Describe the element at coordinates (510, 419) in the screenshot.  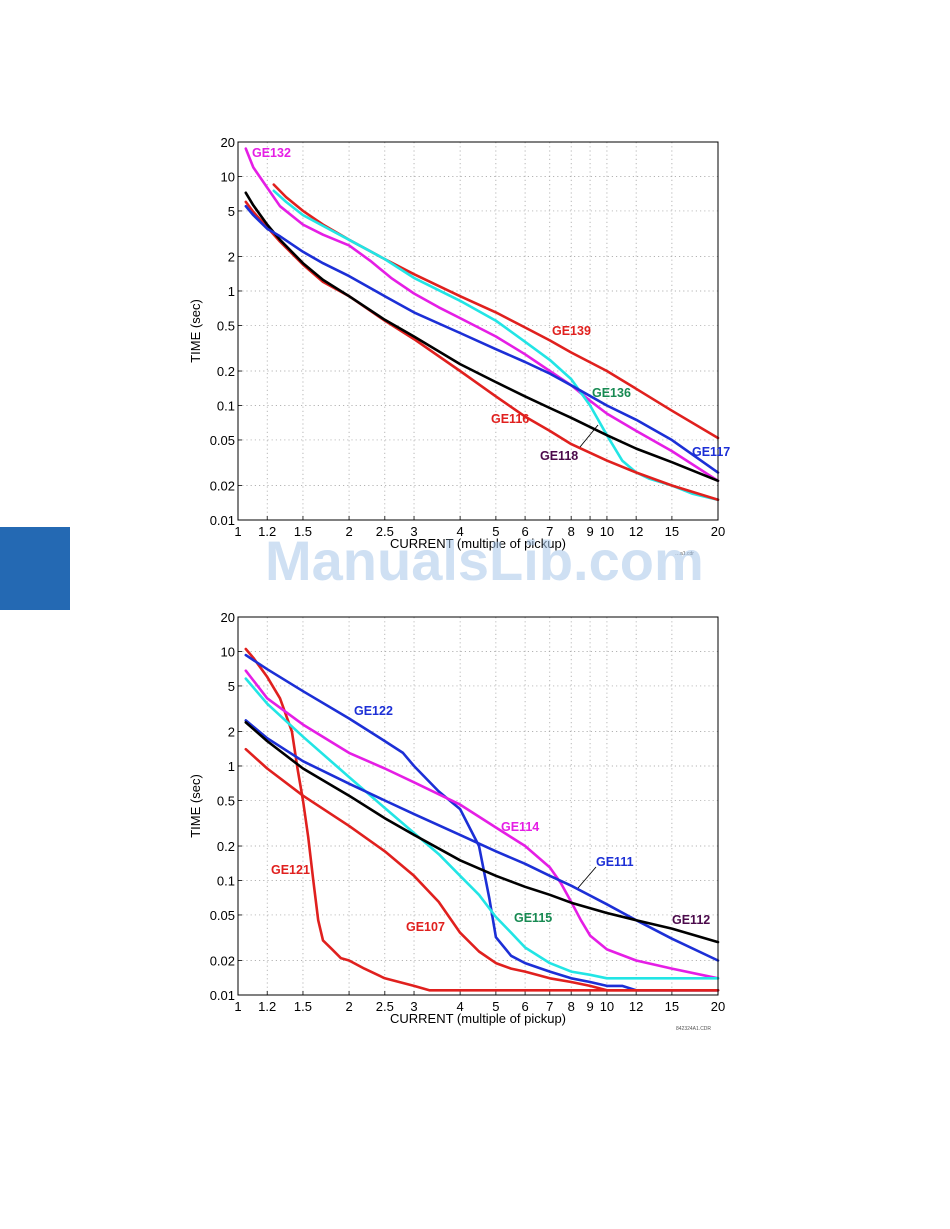
I see `curve-label-ge116: GE116` at that location.